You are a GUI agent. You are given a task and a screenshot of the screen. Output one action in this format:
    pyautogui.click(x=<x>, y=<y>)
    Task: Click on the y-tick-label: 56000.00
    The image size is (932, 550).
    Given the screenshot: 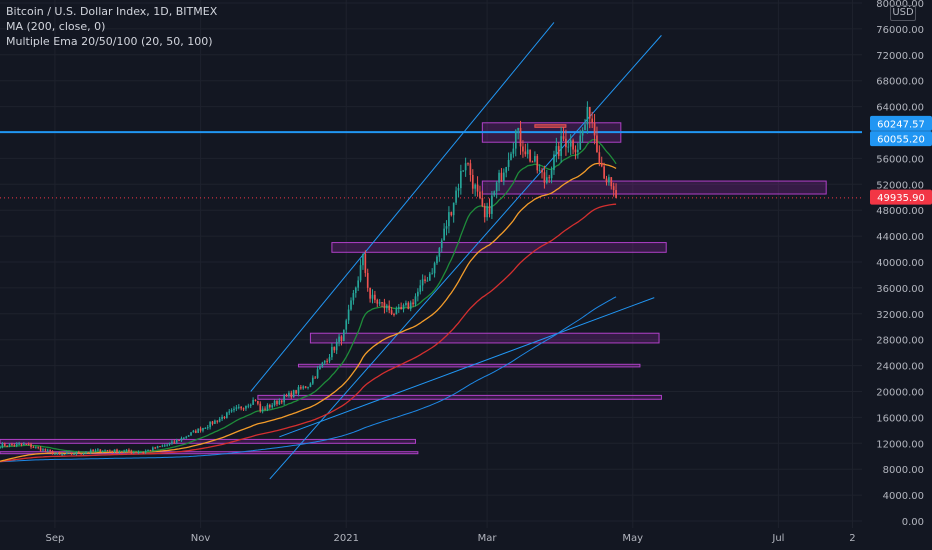 What is the action you would take?
    pyautogui.click(x=900, y=159)
    